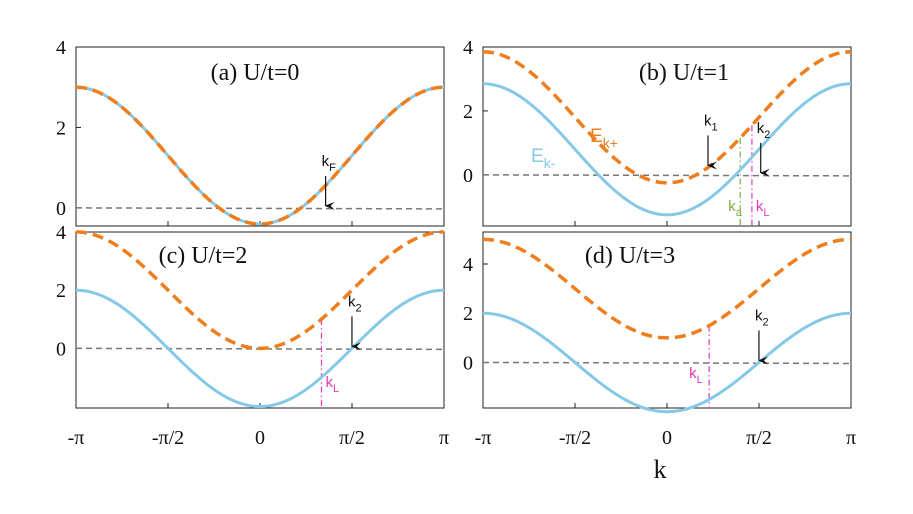 Image resolution: width=913 pixels, height=514 pixels. Describe the element at coordinates (203, 256) in the screenshot. I see `panel-title: (c) U/t=2` at that location.